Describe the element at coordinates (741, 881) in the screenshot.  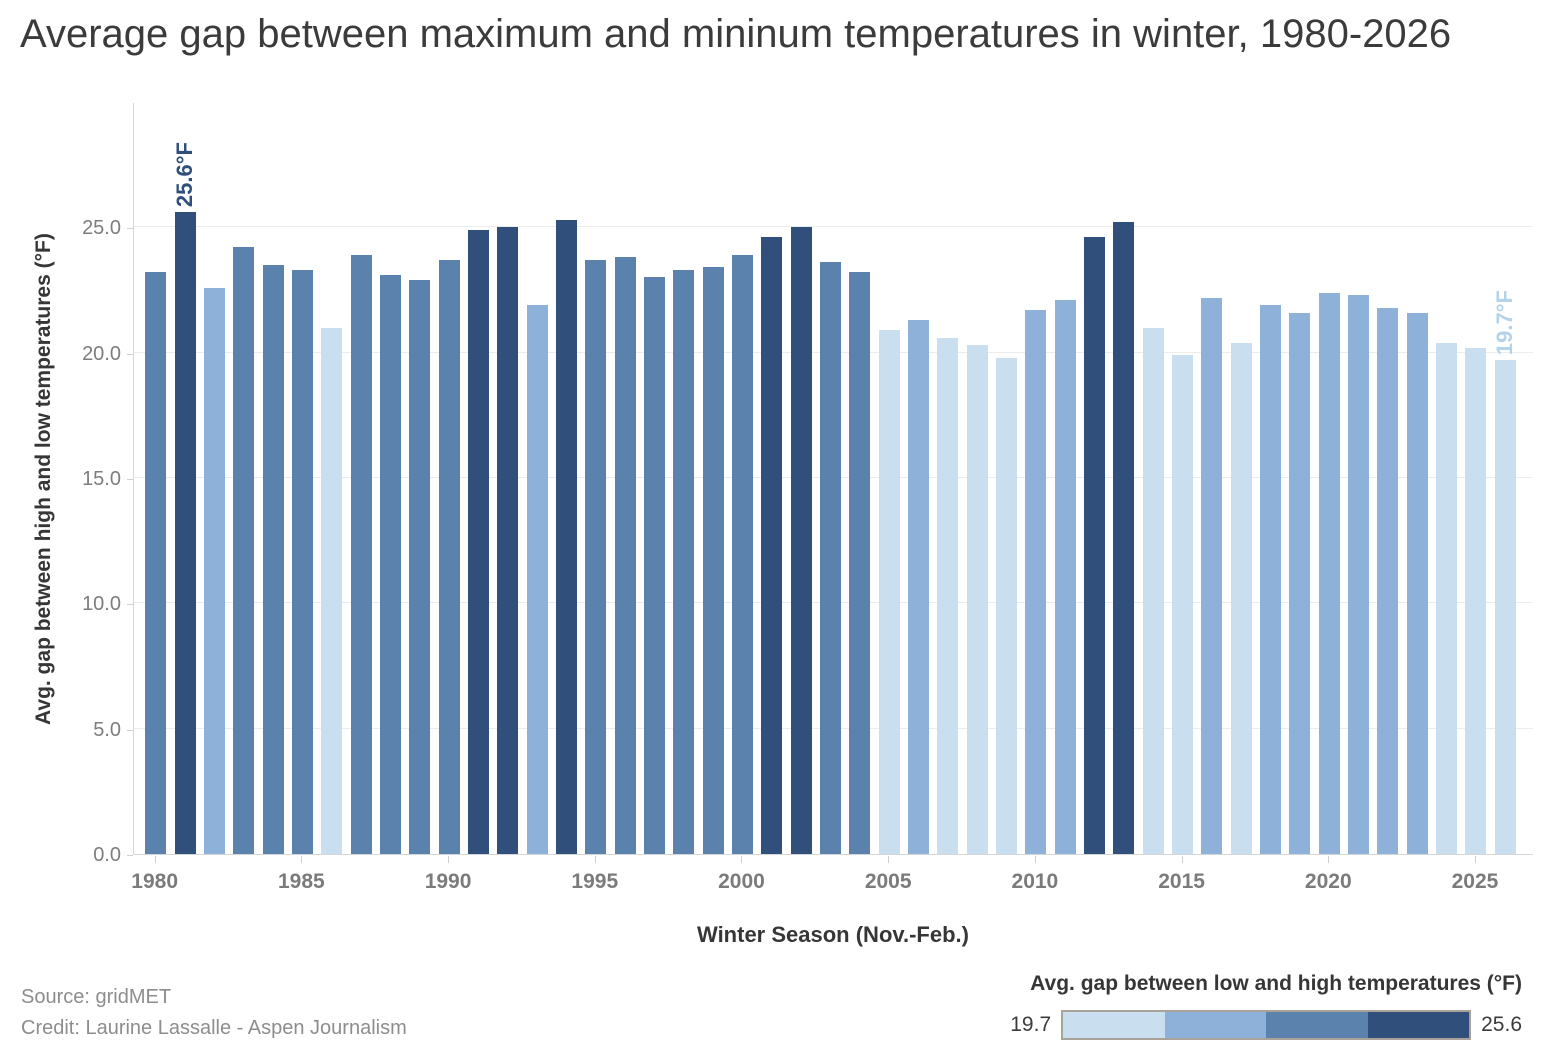
I see `x-tick-label-2000: 2000` at that location.